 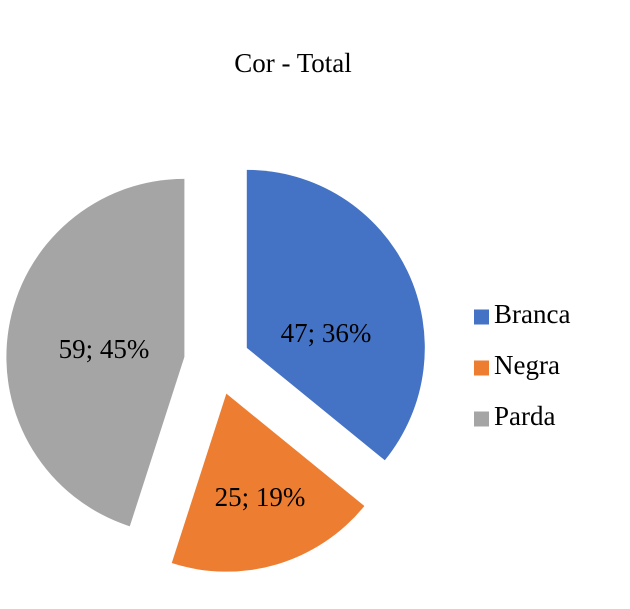 What do you see at coordinates (260, 497) in the screenshot?
I see `data-label-negra: 25; 19%` at bounding box center [260, 497].